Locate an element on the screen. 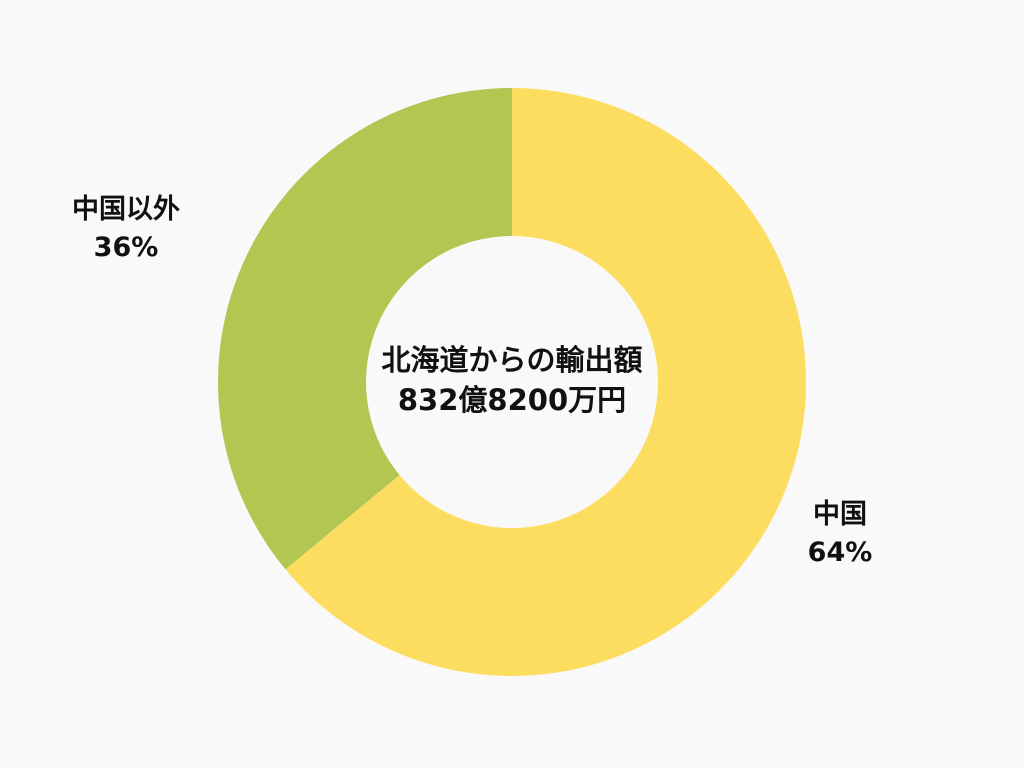  slice-name-other: 中国以外 is located at coordinates (126, 209).